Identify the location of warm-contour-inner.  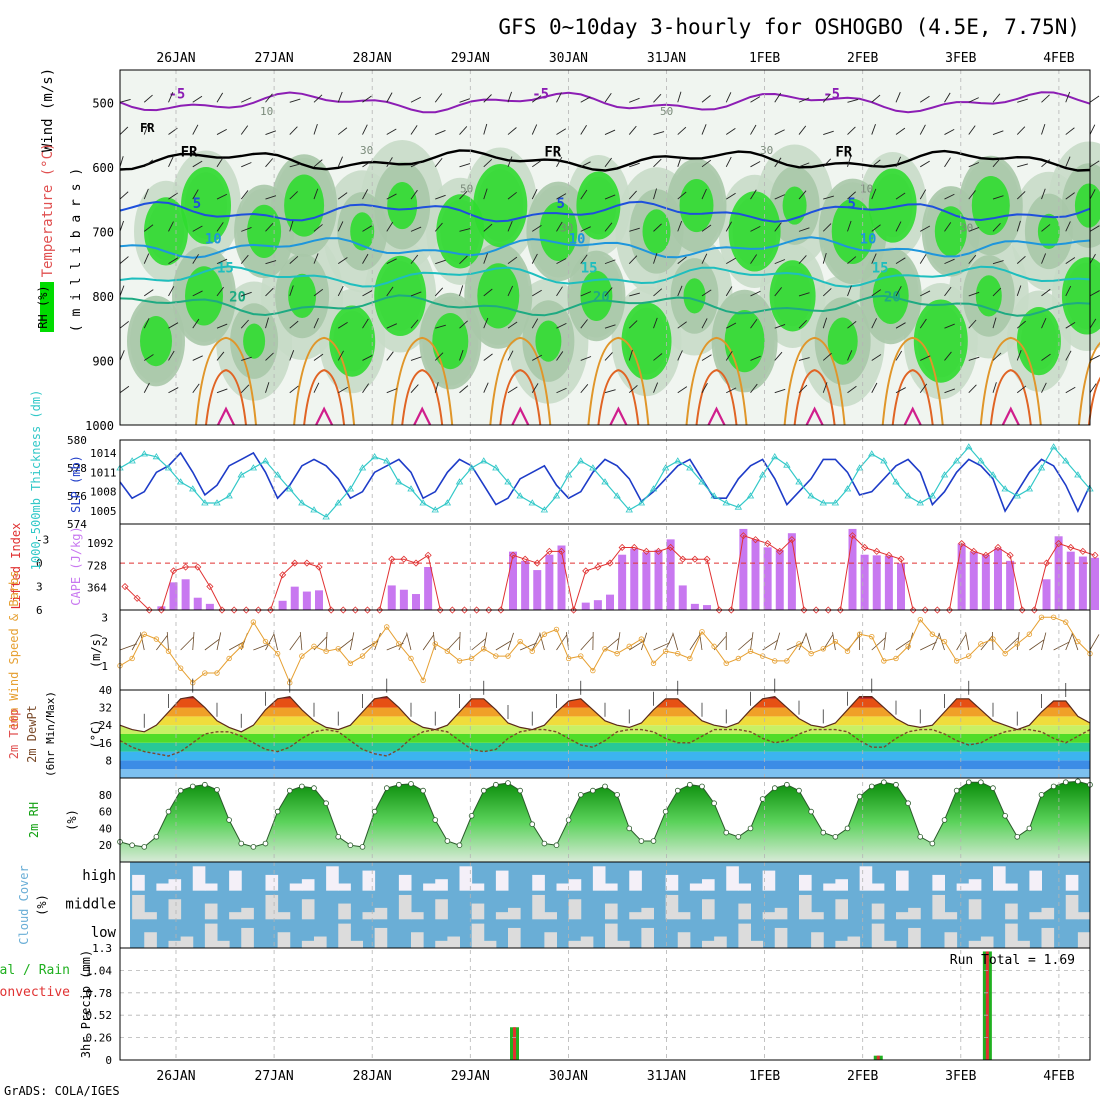
(226, 397).